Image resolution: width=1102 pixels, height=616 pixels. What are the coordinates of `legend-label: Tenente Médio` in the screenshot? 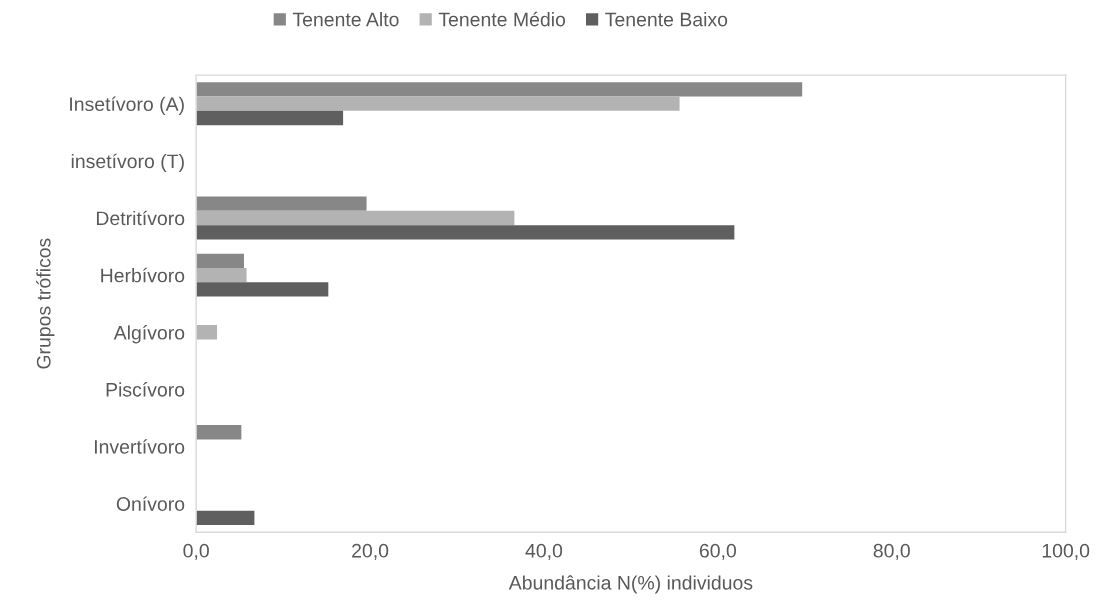 It's located at (502, 19).